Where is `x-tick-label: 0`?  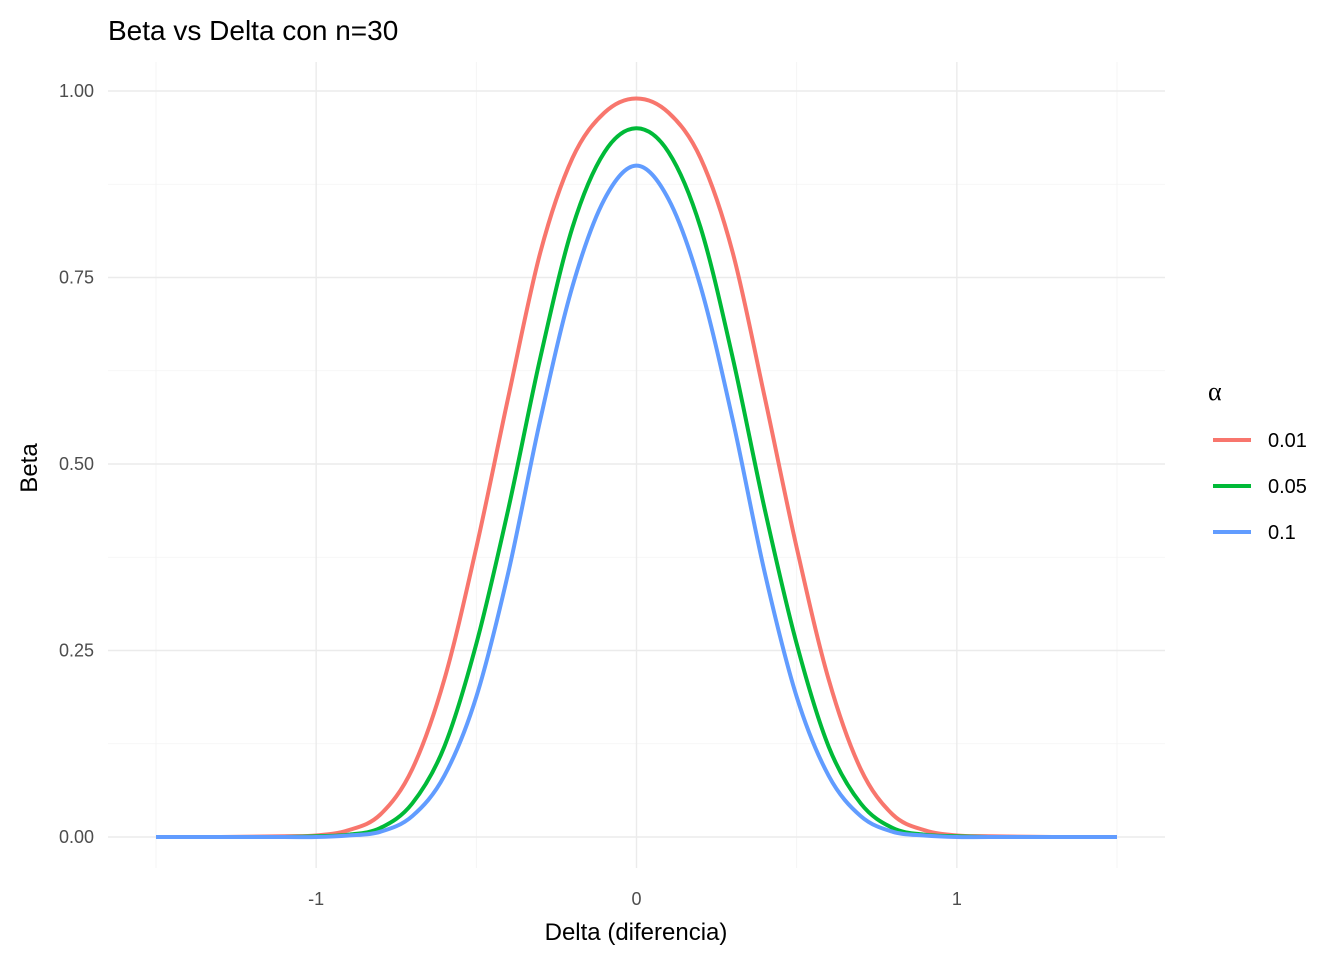
x-tick-label: 0 is located at coordinates (636, 899).